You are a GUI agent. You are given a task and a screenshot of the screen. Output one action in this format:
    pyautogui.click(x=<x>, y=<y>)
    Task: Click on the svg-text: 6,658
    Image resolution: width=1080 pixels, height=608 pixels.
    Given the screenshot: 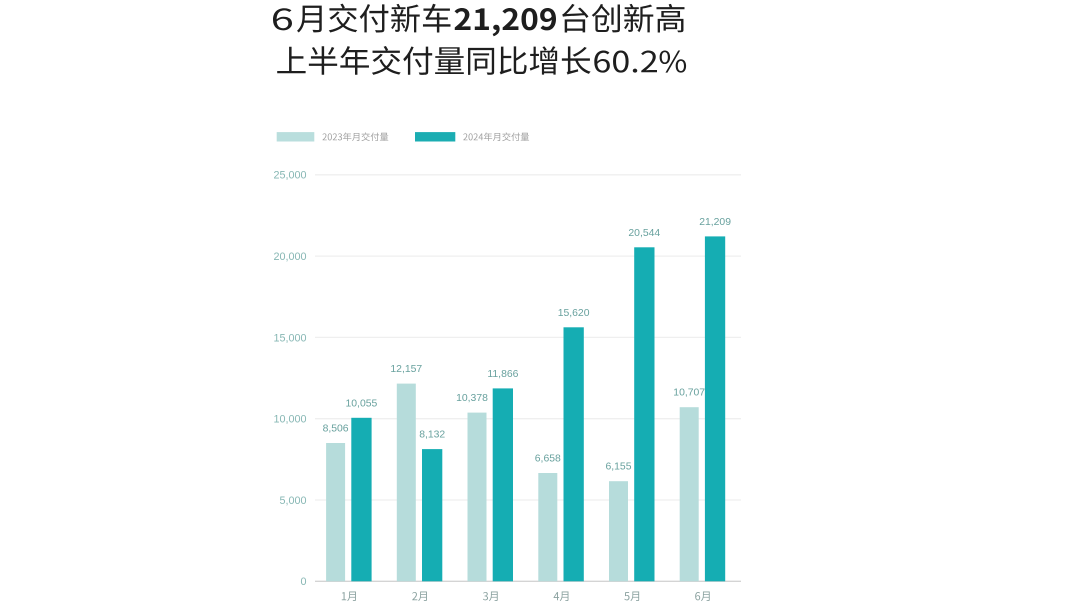 What is the action you would take?
    pyautogui.click(x=548, y=459)
    